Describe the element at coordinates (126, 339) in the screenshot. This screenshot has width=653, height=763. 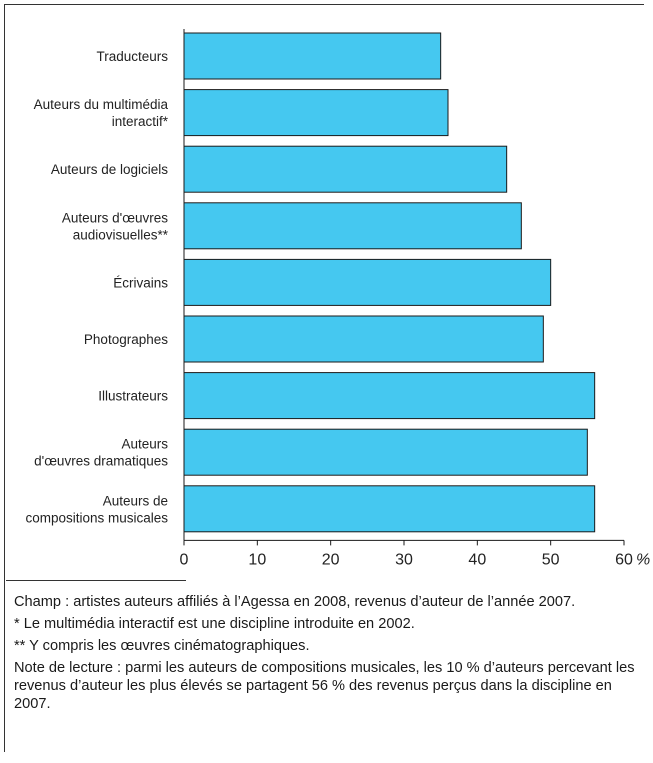
I see `category-label: Photographes` at that location.